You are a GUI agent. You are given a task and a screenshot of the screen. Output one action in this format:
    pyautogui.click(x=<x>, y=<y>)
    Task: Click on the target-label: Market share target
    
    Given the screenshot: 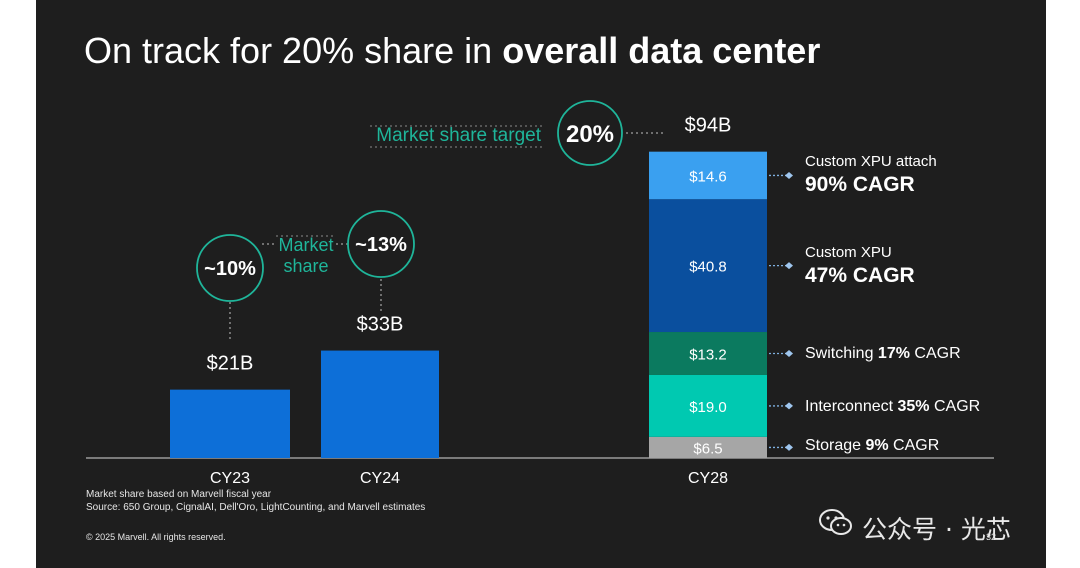 What is the action you would take?
    pyautogui.click(x=458, y=135)
    